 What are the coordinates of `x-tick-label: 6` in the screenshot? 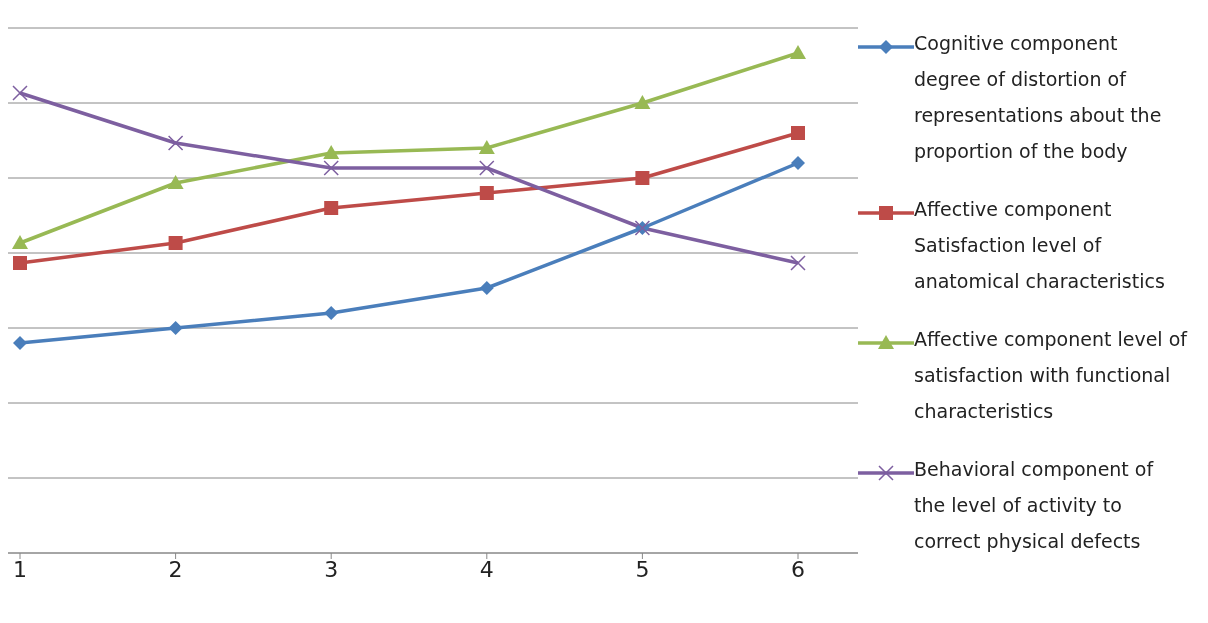 It's located at (798, 569).